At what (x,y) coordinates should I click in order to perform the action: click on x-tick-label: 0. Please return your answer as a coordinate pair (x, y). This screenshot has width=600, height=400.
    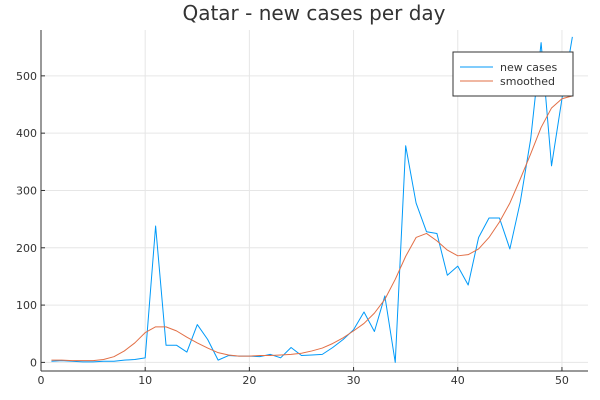
    Looking at the image, I should click on (41, 380).